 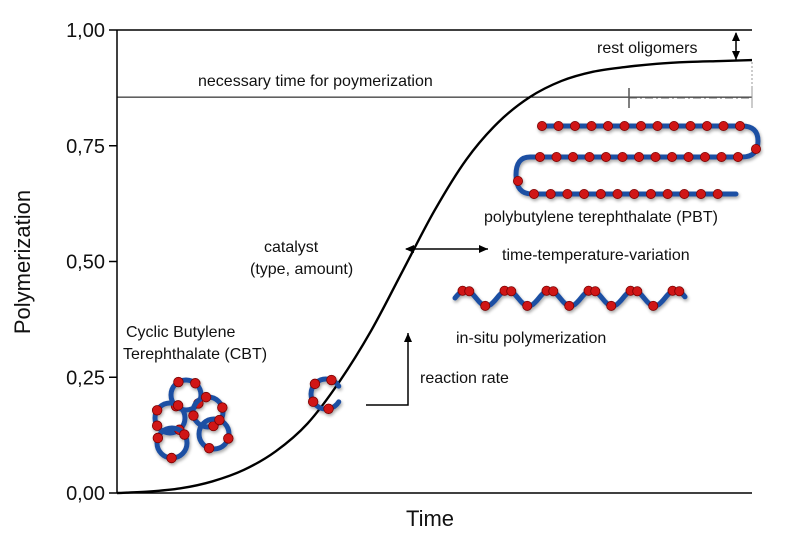 What do you see at coordinates (291, 247) in the screenshot?
I see `catalyst-label-line1: catalyst` at bounding box center [291, 247].